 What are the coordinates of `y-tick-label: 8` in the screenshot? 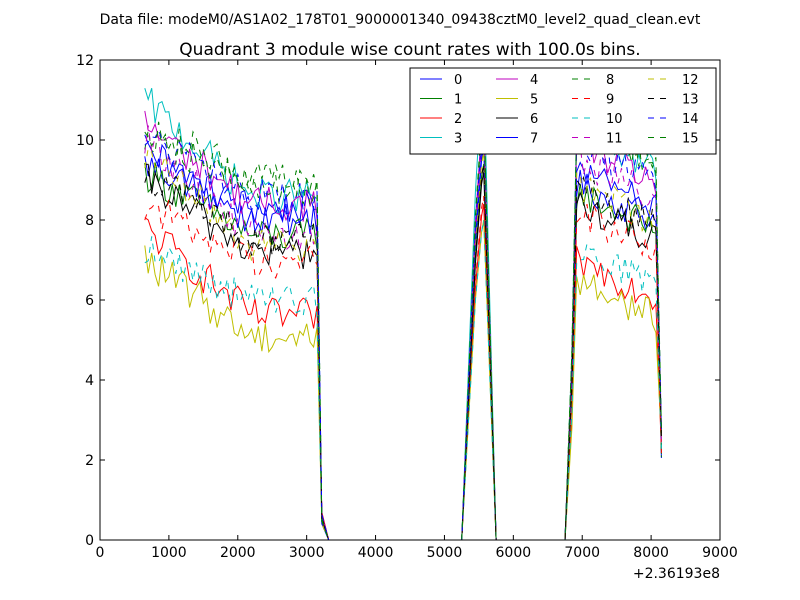 It's located at (89, 221).